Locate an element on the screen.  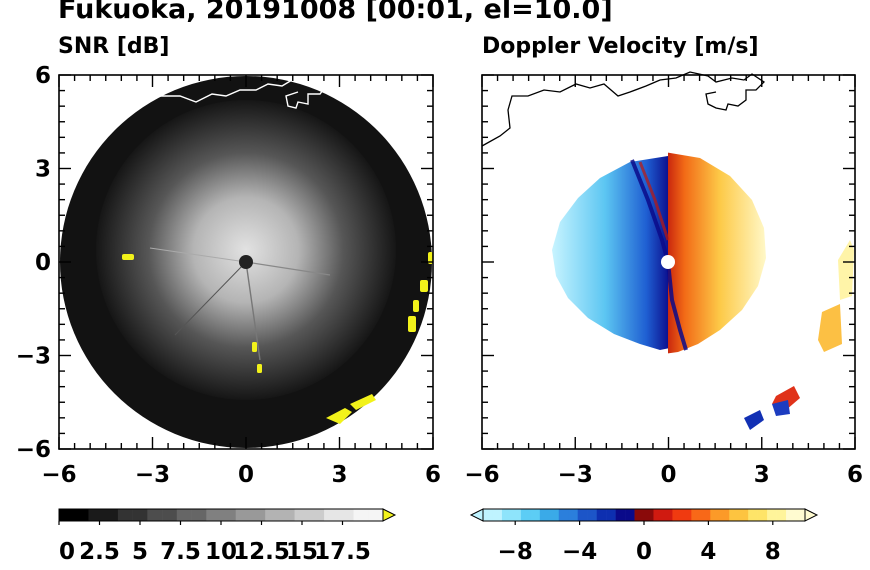
snr-coastline is located at coordinates (242, 93).